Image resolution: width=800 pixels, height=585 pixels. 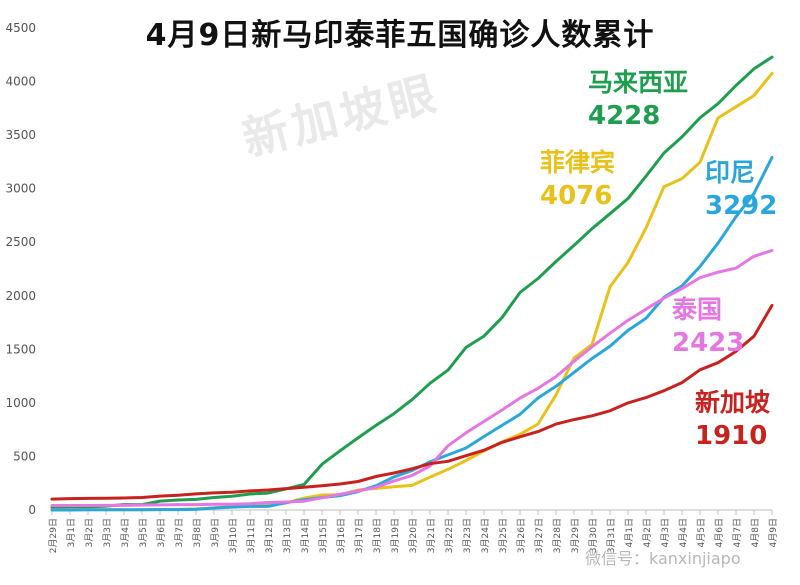 What do you see at coordinates (503, 535) in the screenshot?
I see `x-tick-label: 3月25日` at bounding box center [503, 535].